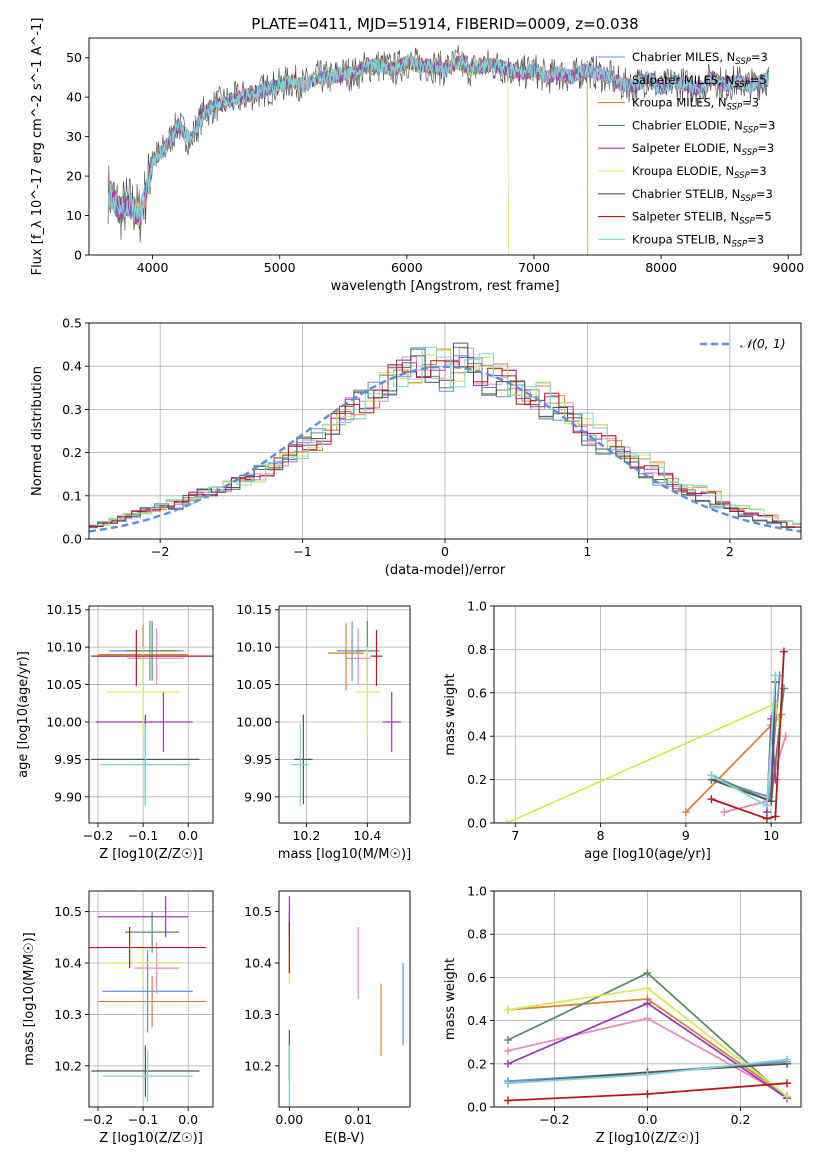  Describe the element at coordinates (771, 835) in the screenshot. I see `x-tick-label: 10` at that location.